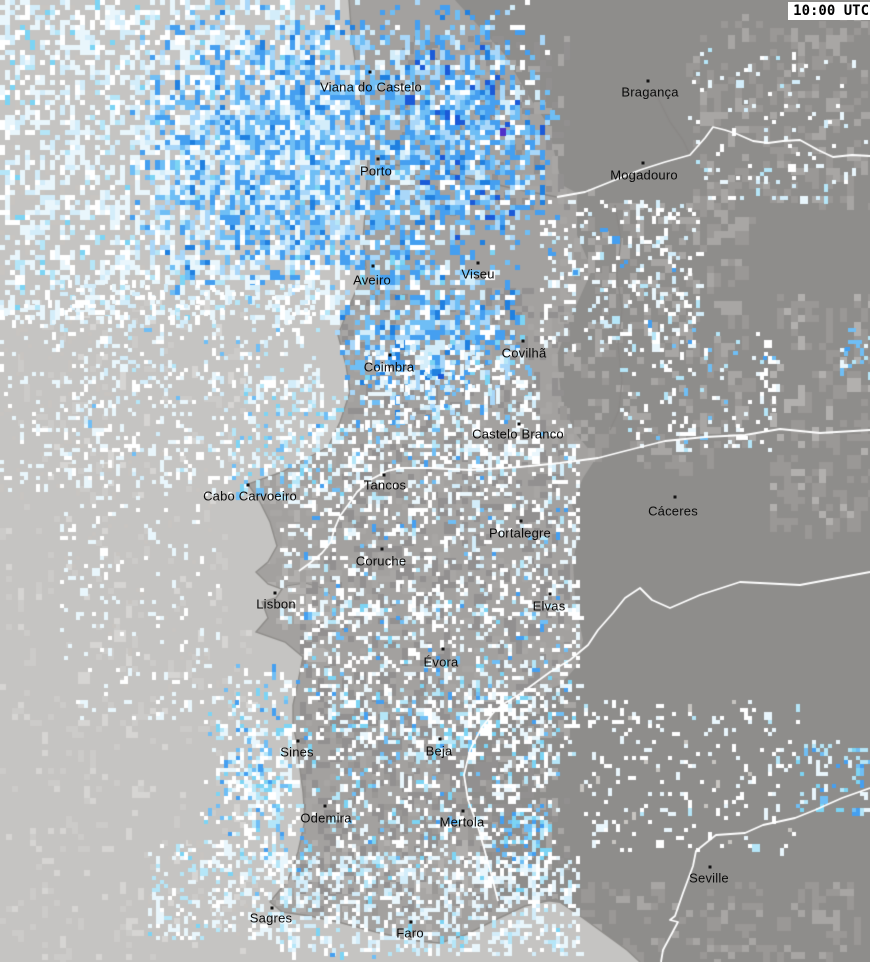  I want to click on city-label: Mogadouro, so click(644, 175).